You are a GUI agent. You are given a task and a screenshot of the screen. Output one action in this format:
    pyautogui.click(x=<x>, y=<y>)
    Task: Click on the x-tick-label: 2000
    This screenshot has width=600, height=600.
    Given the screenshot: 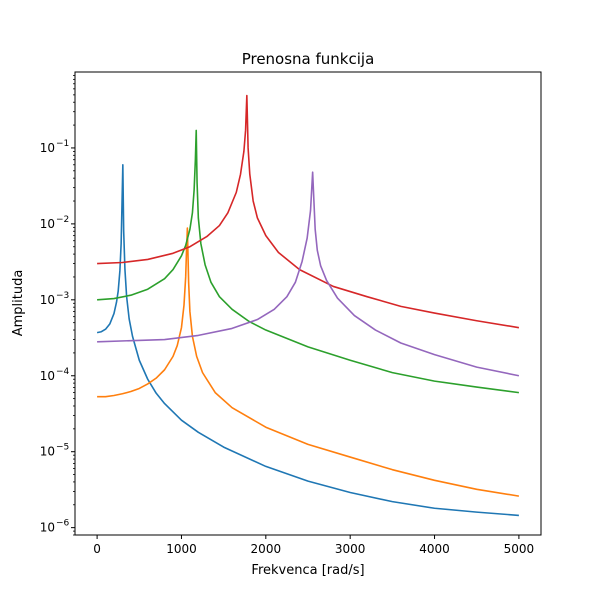 What is the action you would take?
    pyautogui.click(x=266, y=549)
    